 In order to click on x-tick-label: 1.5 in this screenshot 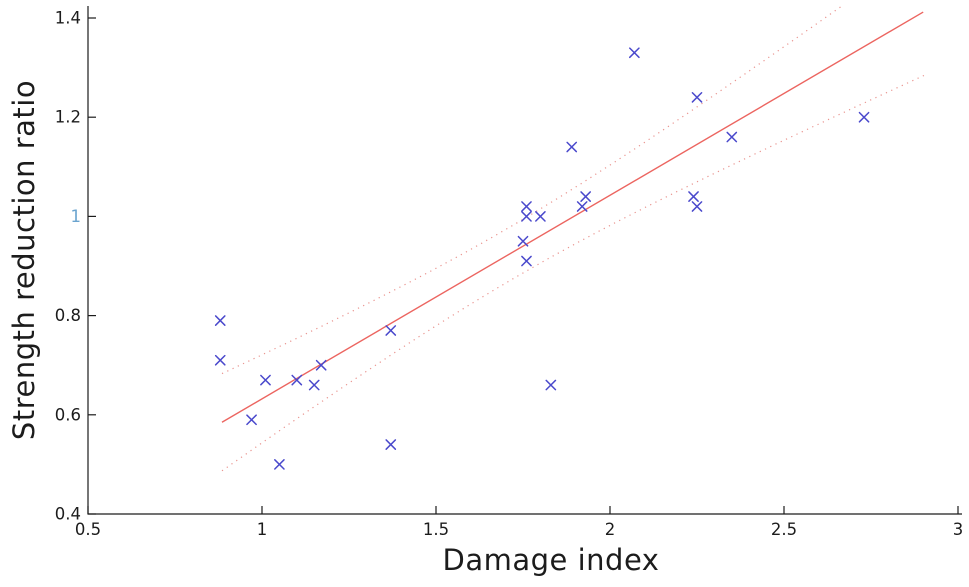, I will do `click(436, 529)`.